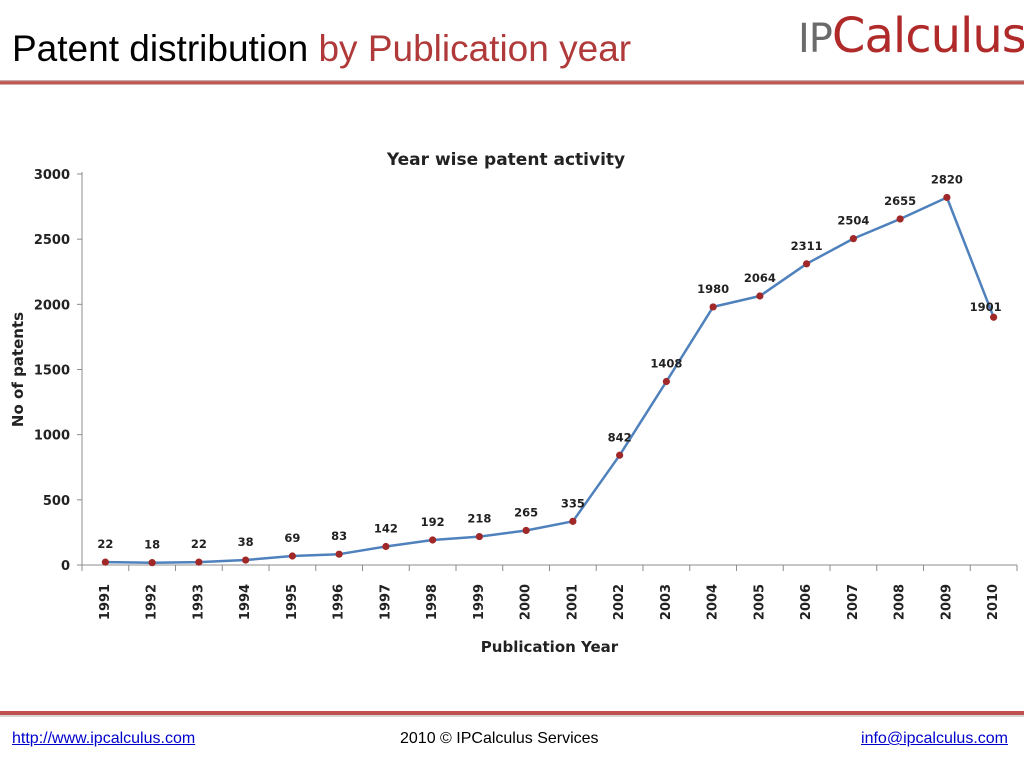  I want to click on x-tick-label: 2000, so click(526, 602).